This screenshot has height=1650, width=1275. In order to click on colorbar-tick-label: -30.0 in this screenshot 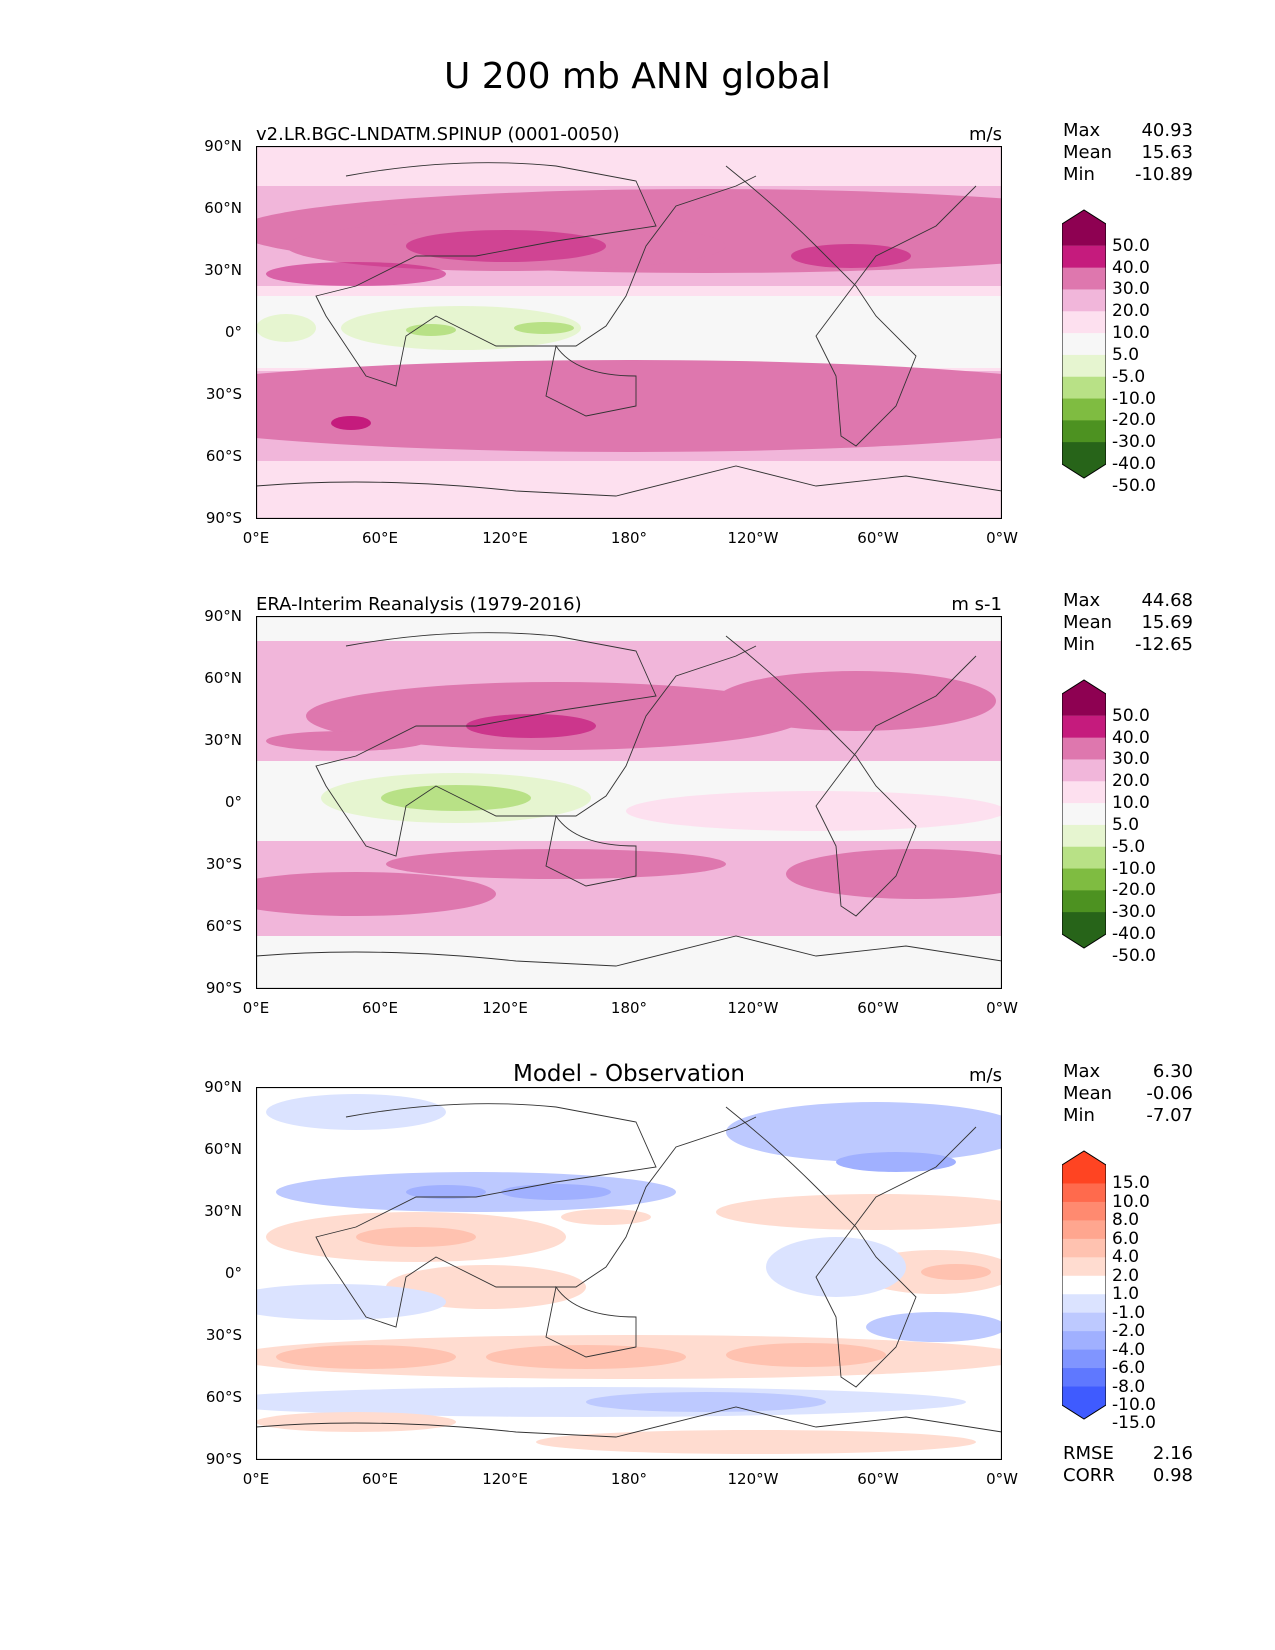, I will do `click(1134, 912)`.